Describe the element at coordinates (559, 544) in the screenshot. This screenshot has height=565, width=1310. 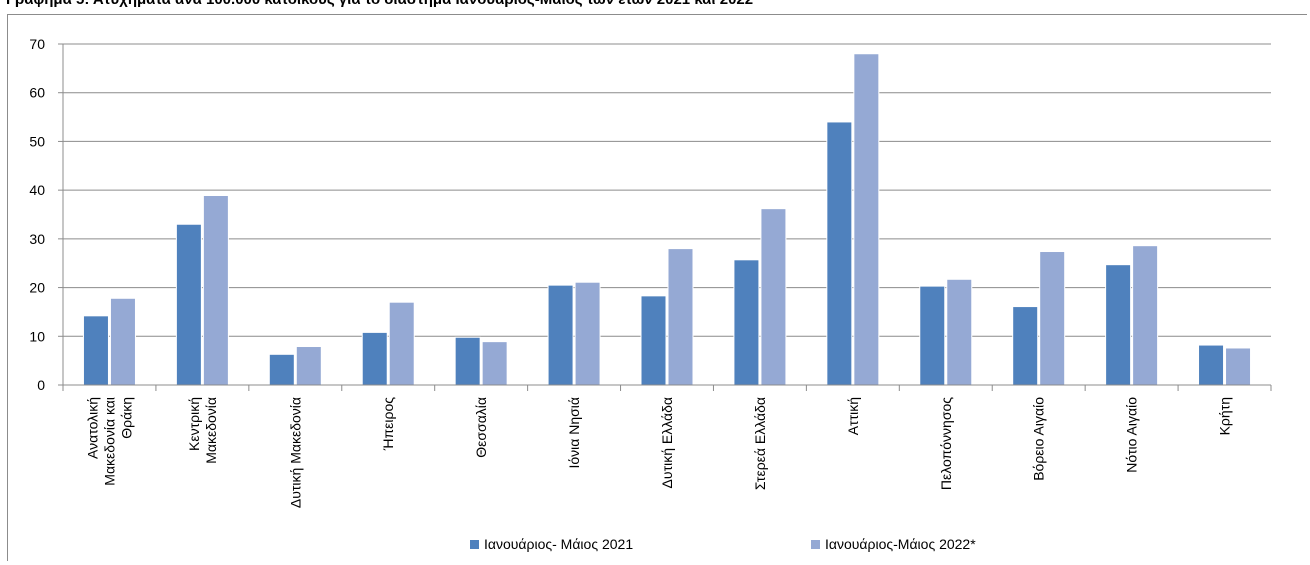
I see `legend-label-2021: Ιανουάριος- Μάιος 2021` at that location.